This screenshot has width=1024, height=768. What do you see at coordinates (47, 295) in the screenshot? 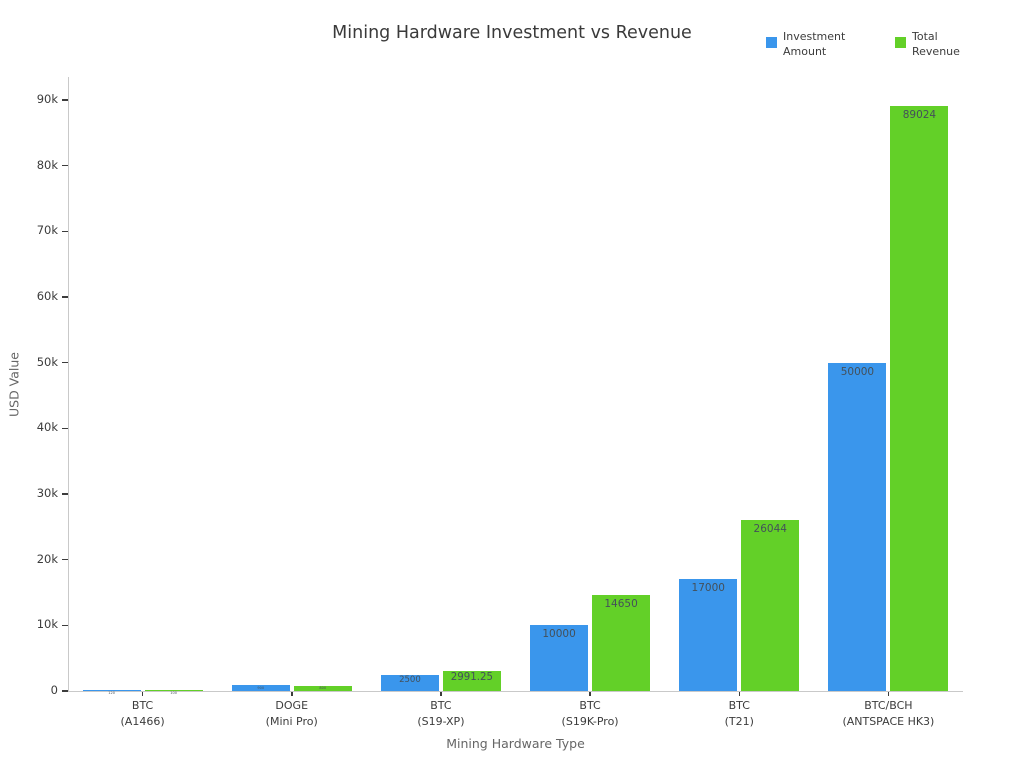
I see `y-tick-label: 60k` at bounding box center [47, 295].